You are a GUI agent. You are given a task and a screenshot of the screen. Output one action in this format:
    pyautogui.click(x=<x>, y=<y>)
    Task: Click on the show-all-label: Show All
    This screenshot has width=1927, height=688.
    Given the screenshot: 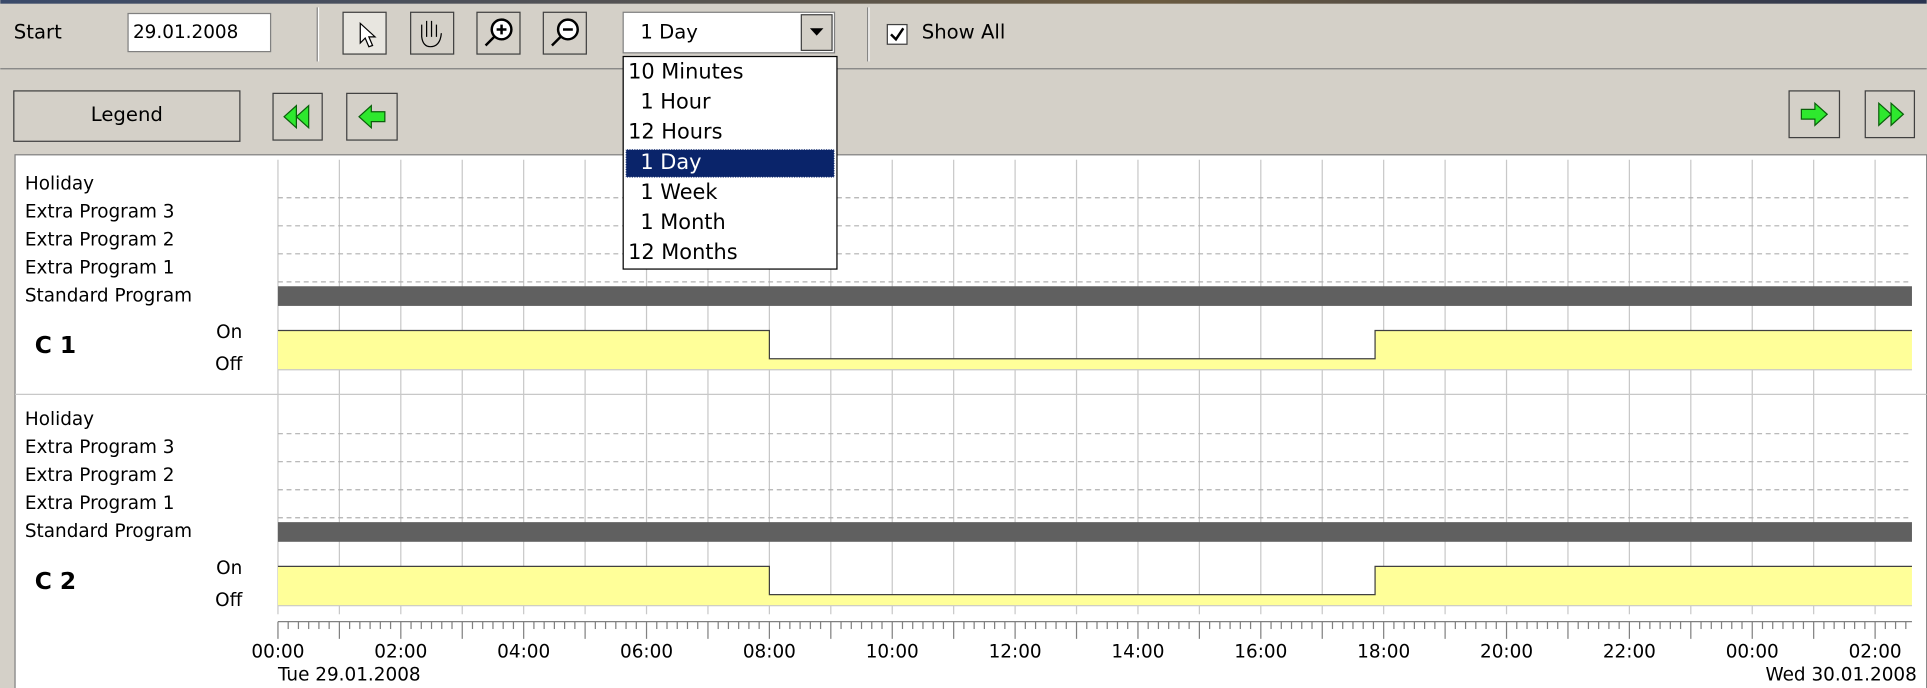 What is the action you would take?
    pyautogui.click(x=964, y=32)
    